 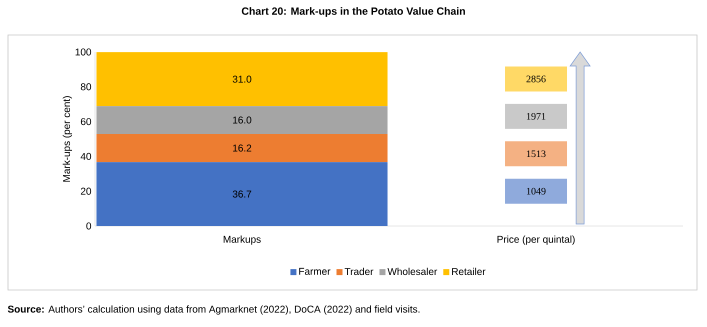 What do you see at coordinates (536, 79) in the screenshot?
I see `annotation: 2856` at bounding box center [536, 79].